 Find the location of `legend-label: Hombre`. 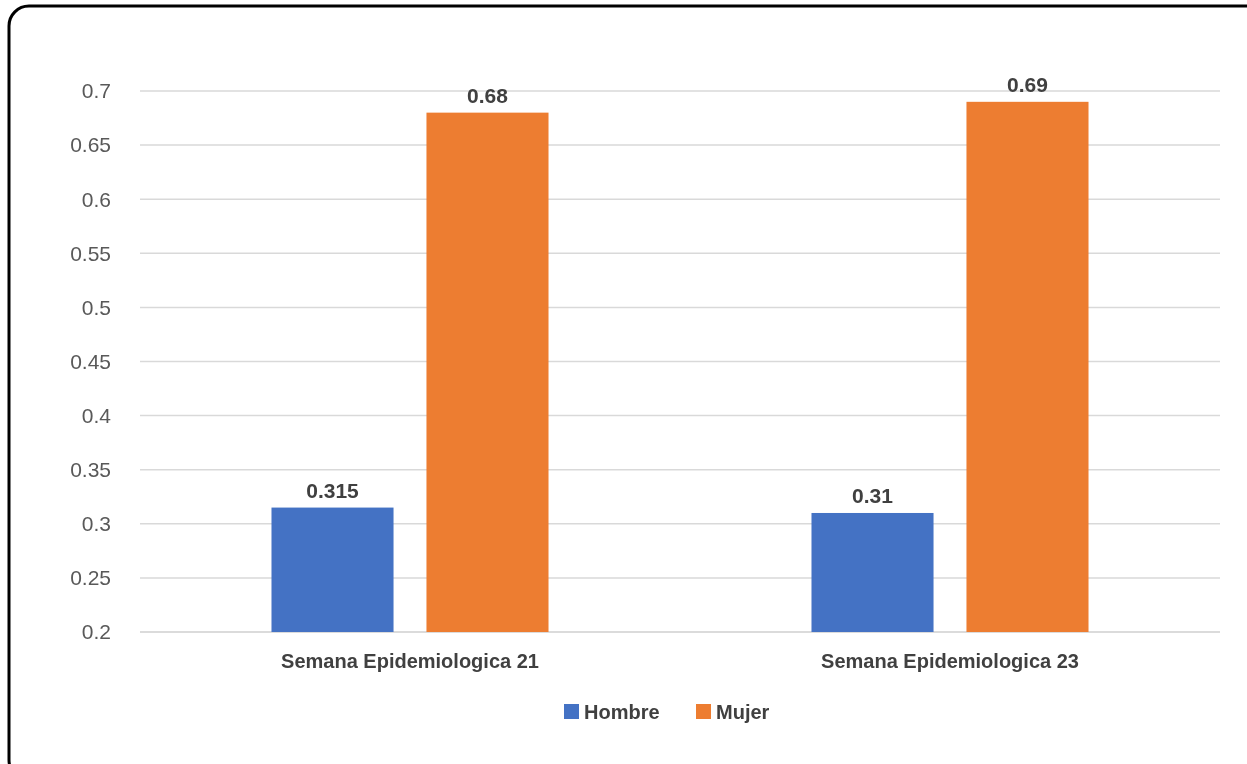

legend-label: Hombre is located at coordinates (622, 712).